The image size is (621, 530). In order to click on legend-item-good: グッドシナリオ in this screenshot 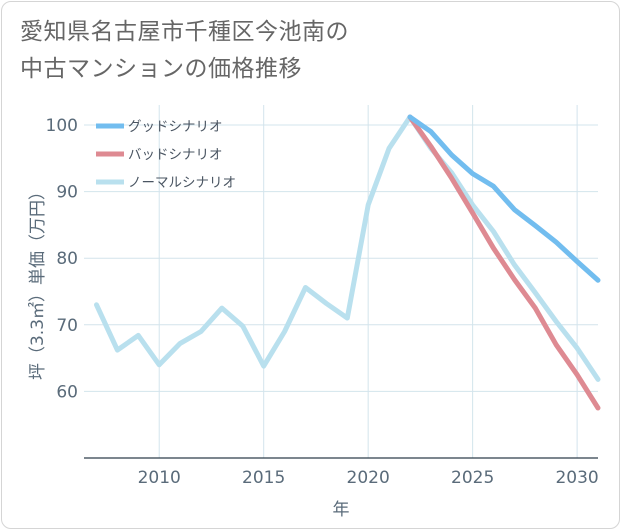, I will do `click(159, 127)`.